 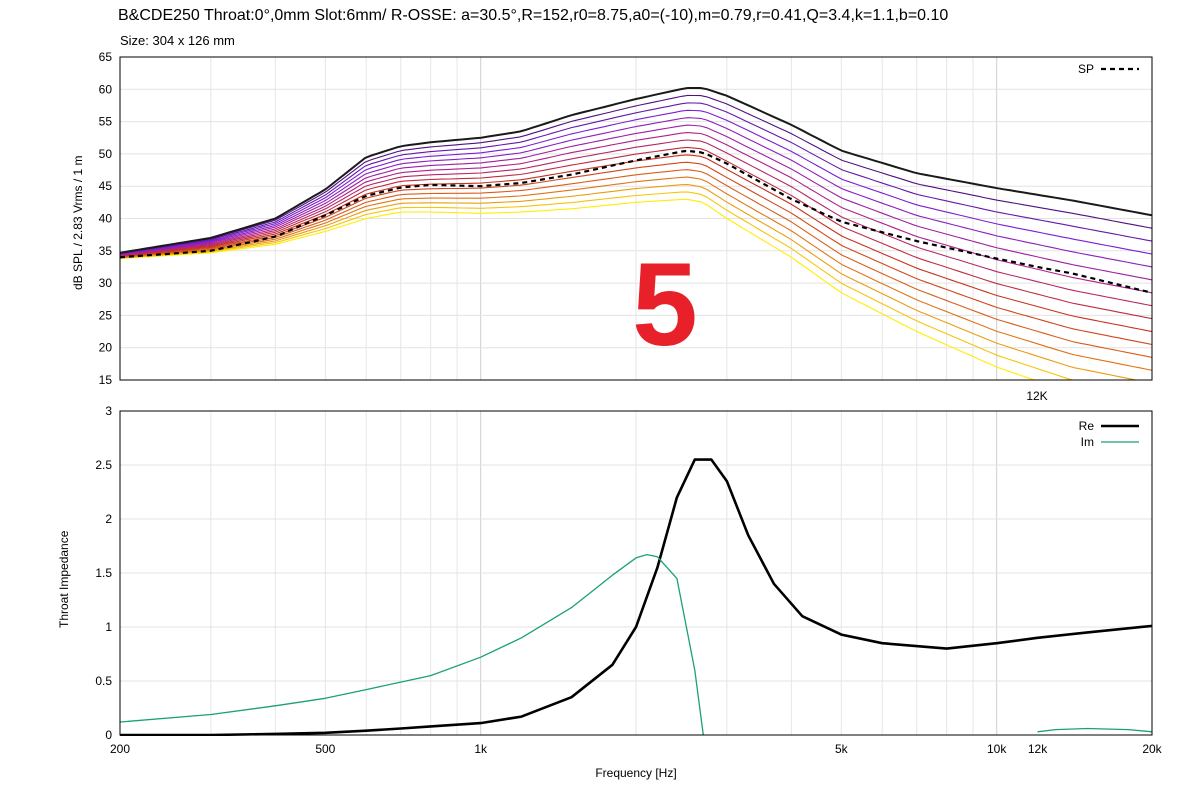 I want to click on impedance-x-tick-label: 20k, so click(x=1152, y=749).